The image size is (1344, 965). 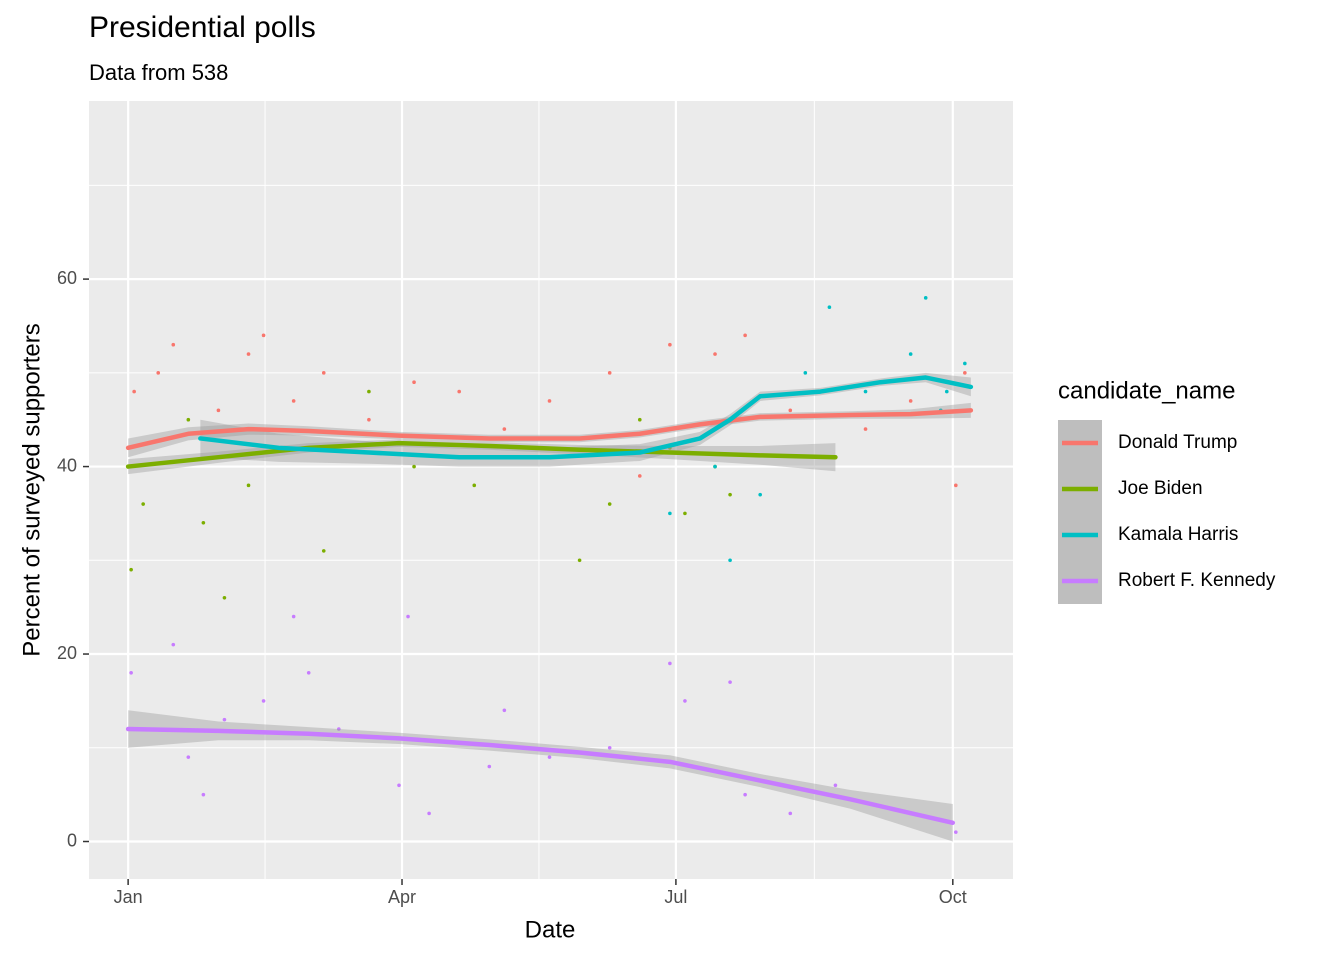 I want to click on y-tick-label: 60, so click(x=67, y=278).